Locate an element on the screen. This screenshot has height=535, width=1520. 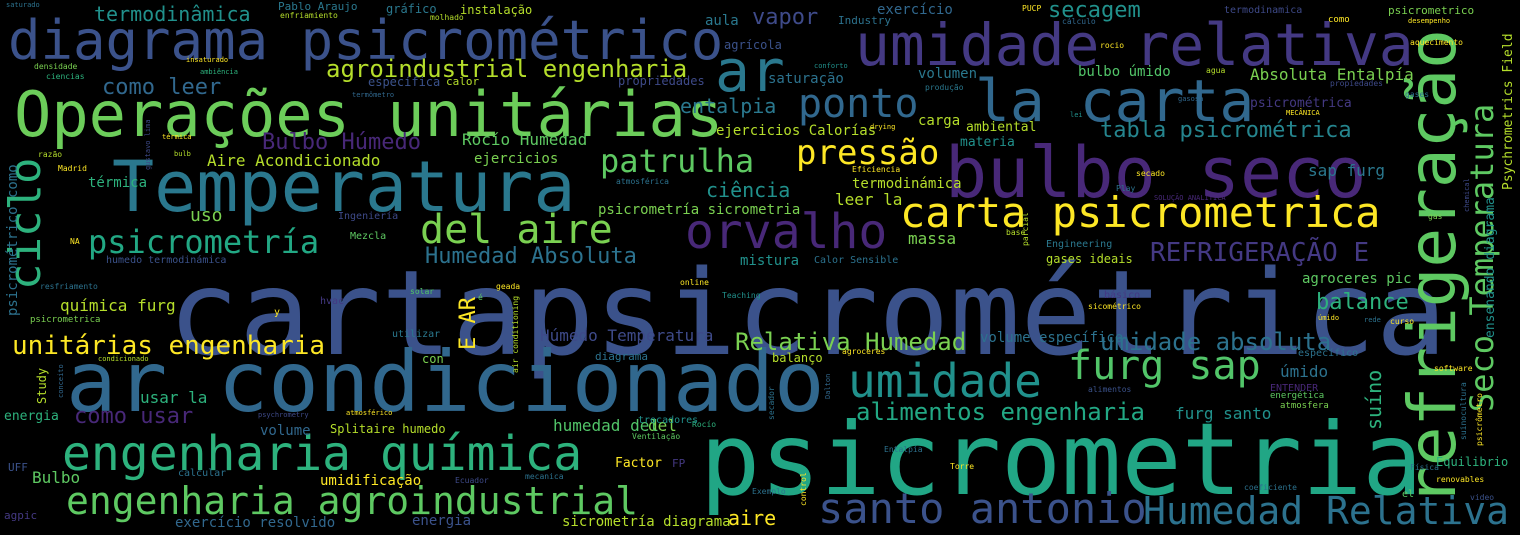
word-cloud-word: psicrometría is located at coordinates (204, 242).